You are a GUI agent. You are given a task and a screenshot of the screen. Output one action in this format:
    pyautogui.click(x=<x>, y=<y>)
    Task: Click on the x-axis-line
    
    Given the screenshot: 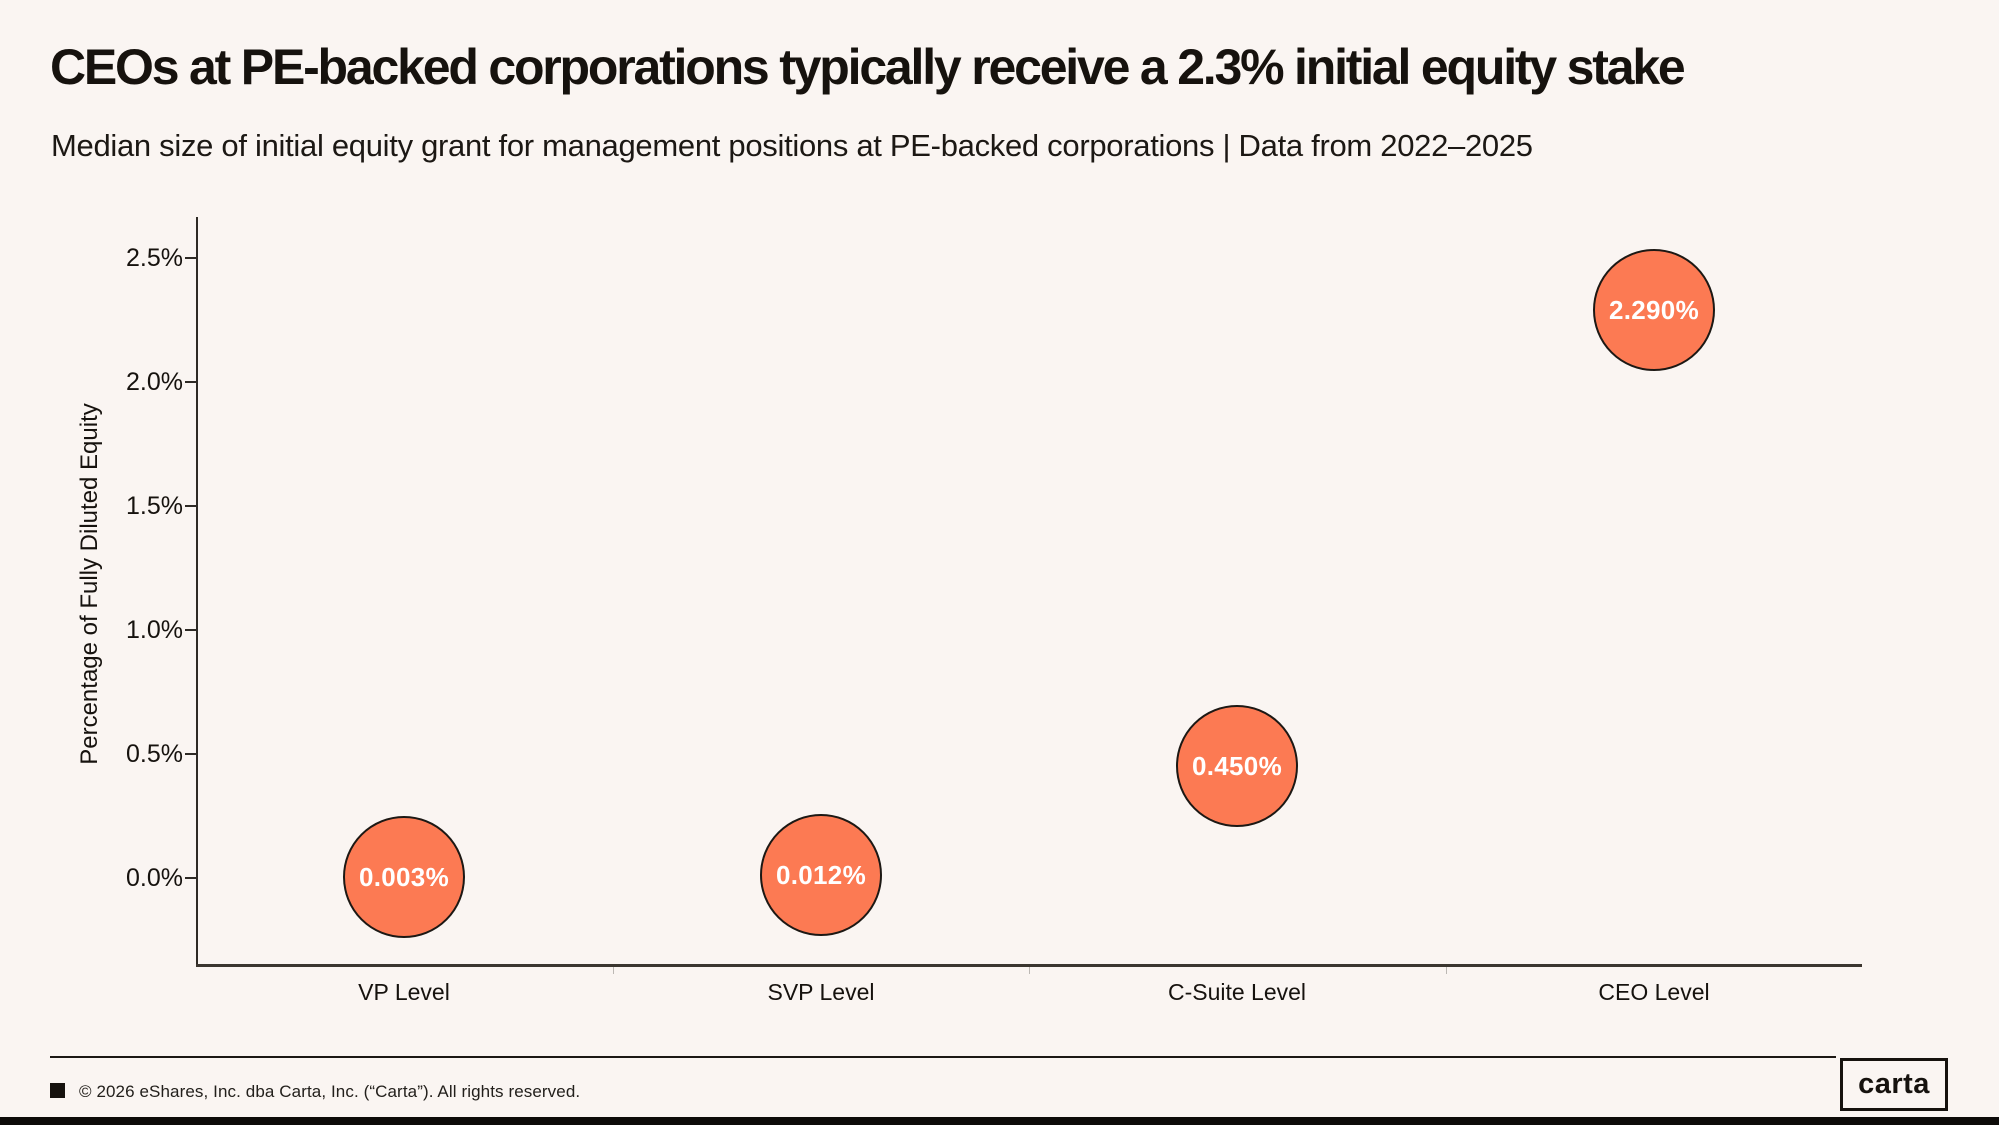 What is the action you would take?
    pyautogui.click(x=1029, y=965)
    